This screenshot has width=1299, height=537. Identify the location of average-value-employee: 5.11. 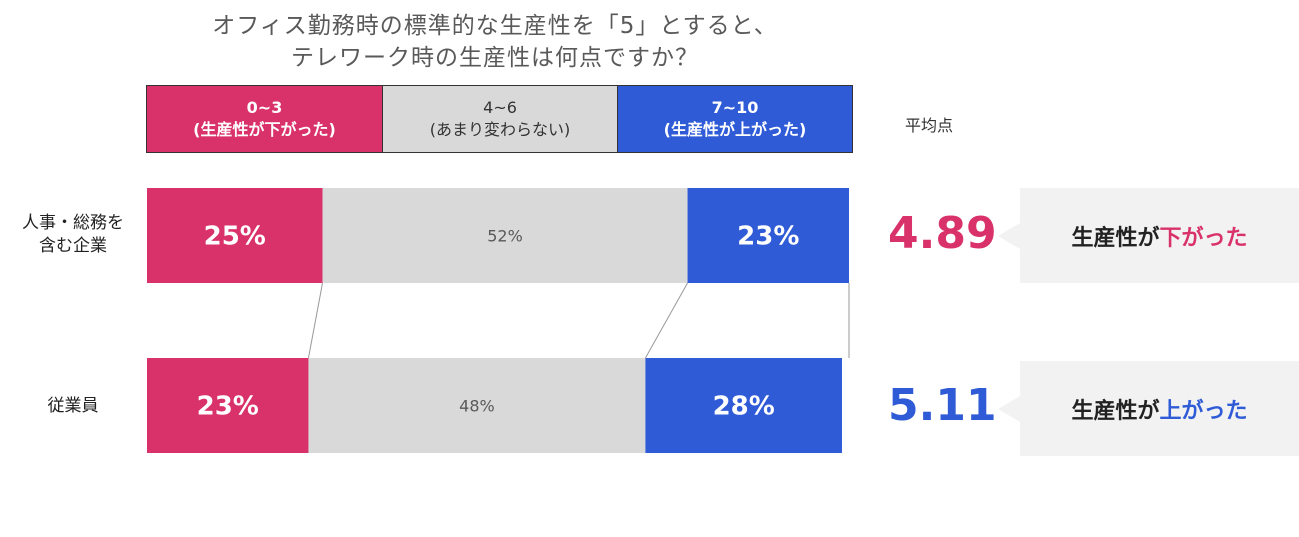
(942, 405).